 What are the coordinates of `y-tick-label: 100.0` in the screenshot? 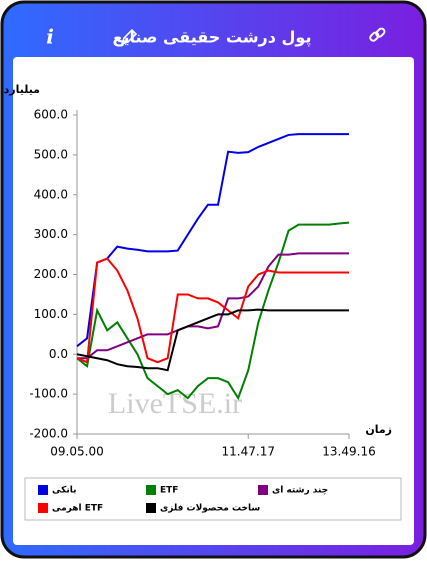 It's located at (51, 314).